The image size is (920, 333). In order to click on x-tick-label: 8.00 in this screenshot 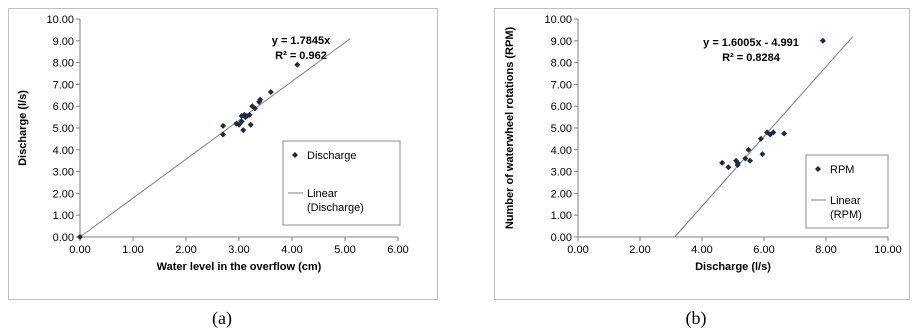, I will do `click(825, 250)`.